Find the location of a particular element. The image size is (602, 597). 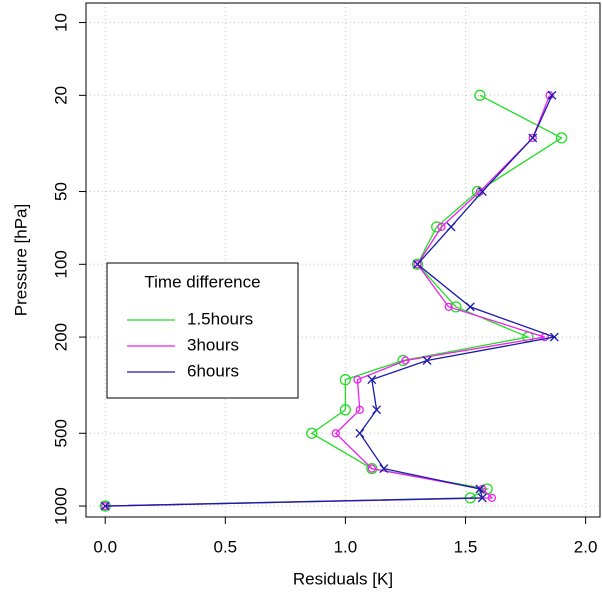

y-tick-label: 50 is located at coordinates (60, 191).